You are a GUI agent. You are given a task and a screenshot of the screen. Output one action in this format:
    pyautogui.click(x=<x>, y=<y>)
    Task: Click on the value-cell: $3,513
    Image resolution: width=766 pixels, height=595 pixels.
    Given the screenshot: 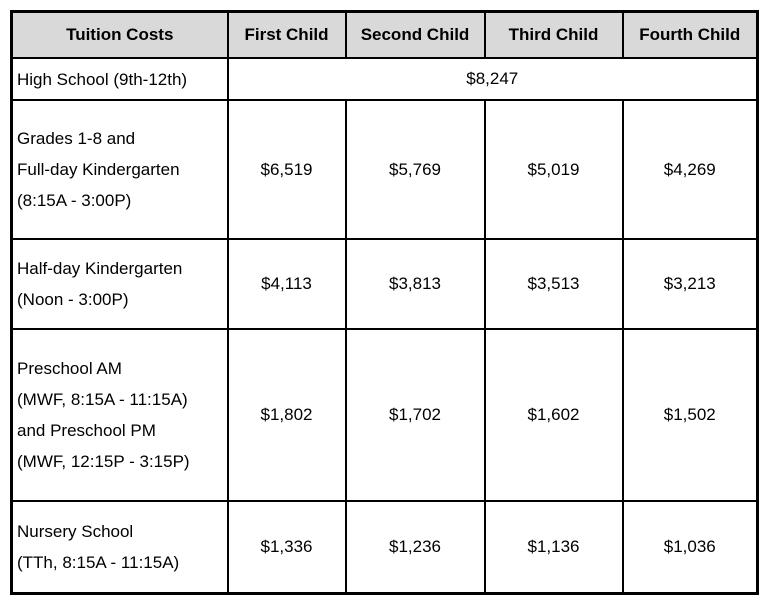 What is the action you would take?
    pyautogui.click(x=553, y=284)
    